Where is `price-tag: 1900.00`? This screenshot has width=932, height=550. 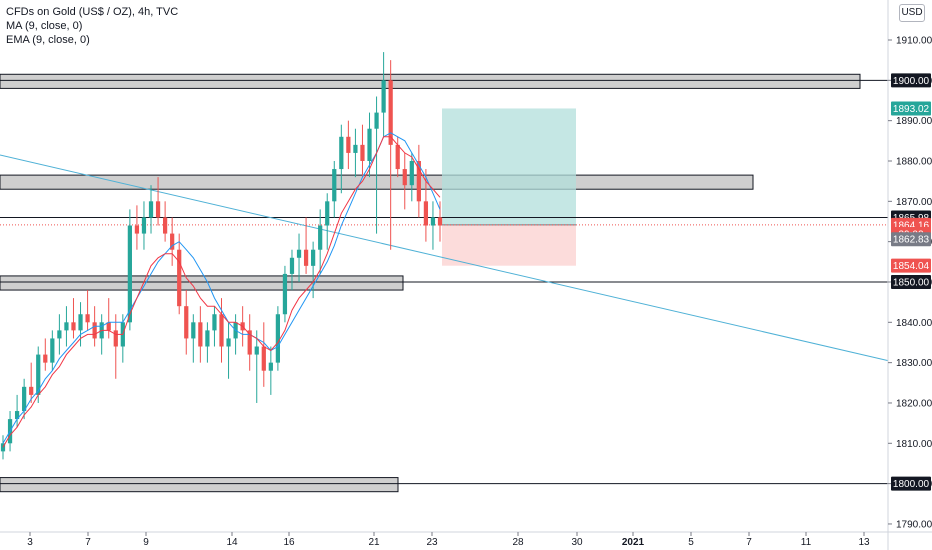
price-tag: 1900.00 is located at coordinates (911, 80).